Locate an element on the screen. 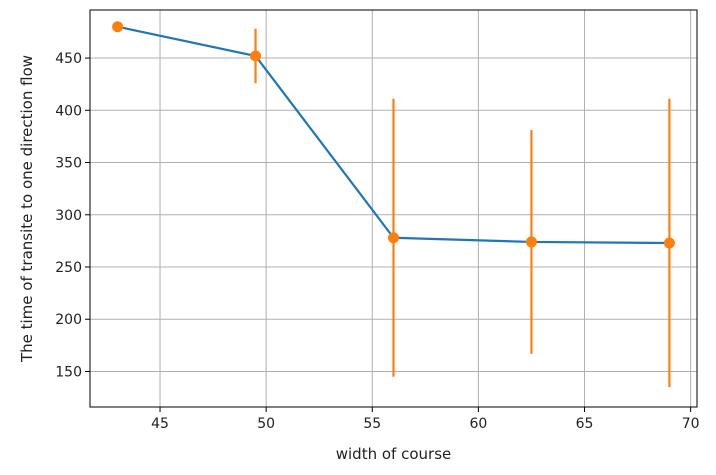 Image resolution: width=716 pixels, height=475 pixels. y-tick-label: 200 is located at coordinates (68, 320).